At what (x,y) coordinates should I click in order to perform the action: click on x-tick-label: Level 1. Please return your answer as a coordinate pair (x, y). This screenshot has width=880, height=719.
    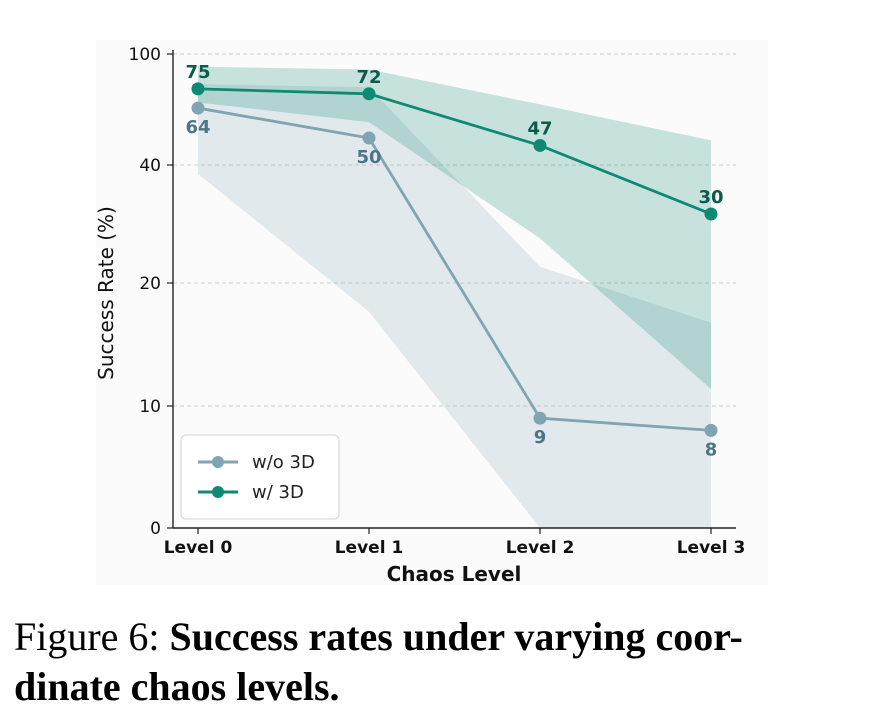
    Looking at the image, I should click on (369, 548).